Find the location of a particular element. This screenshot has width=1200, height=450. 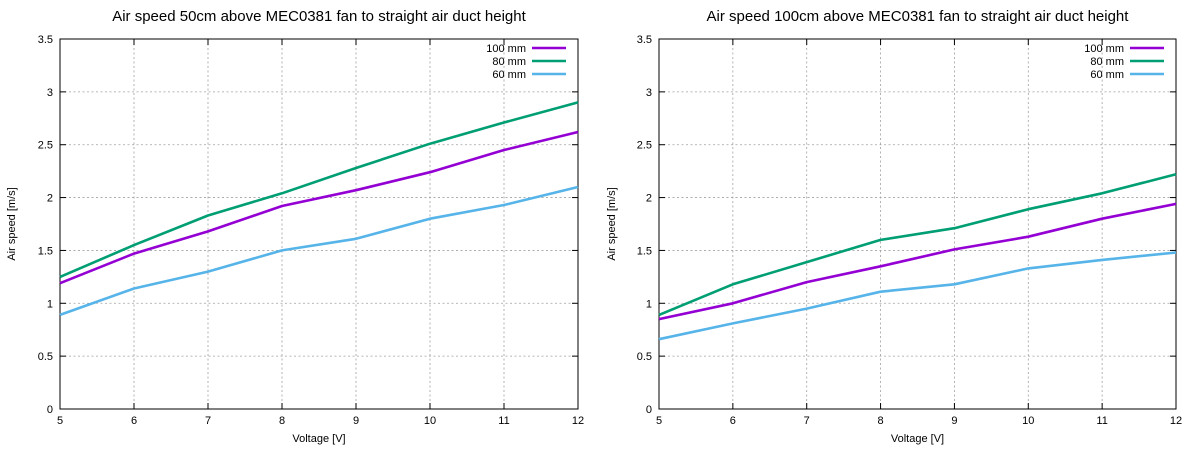

series-line-80-mm is located at coordinates (917, 245).